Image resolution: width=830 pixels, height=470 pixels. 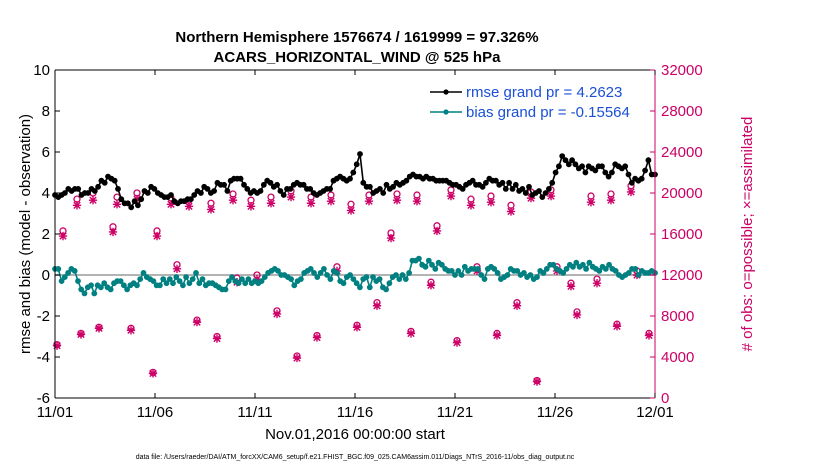 I want to click on y-axis-label-right: # of obs: o=possible; ×=assimilated, so click(x=747, y=234).